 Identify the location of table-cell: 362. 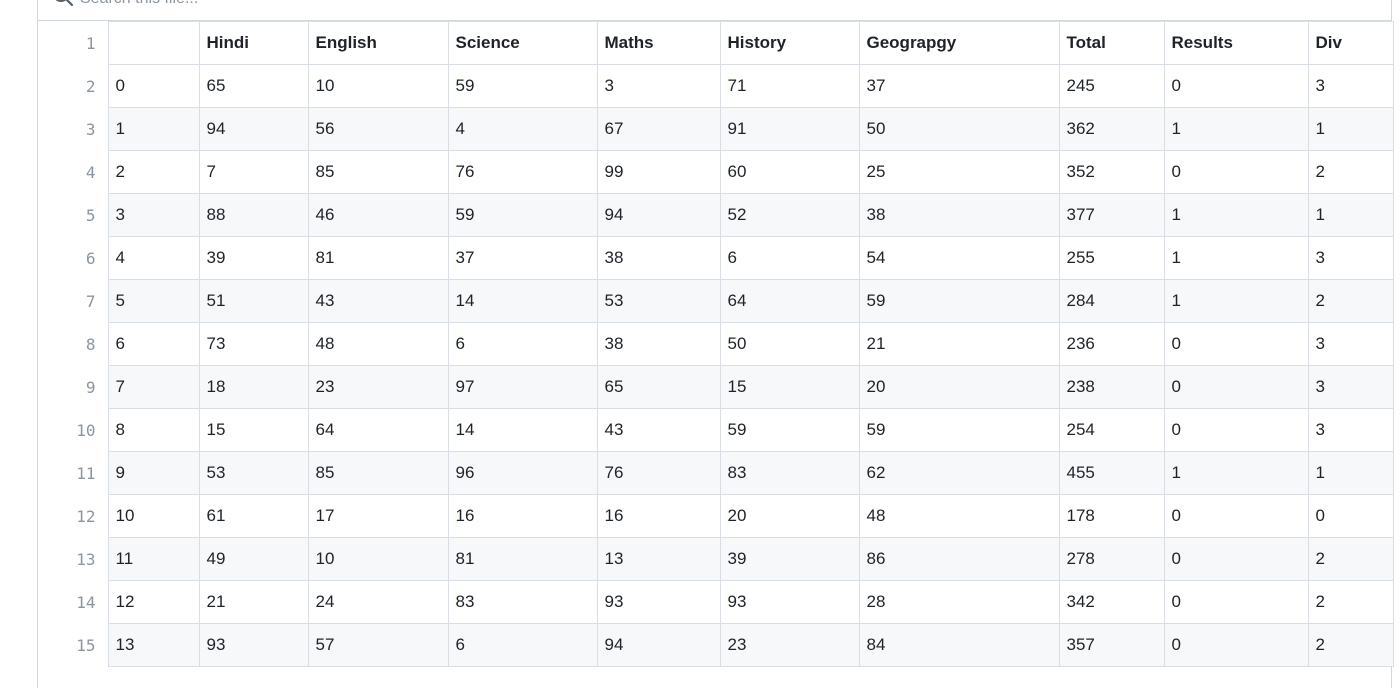
(1111, 129).